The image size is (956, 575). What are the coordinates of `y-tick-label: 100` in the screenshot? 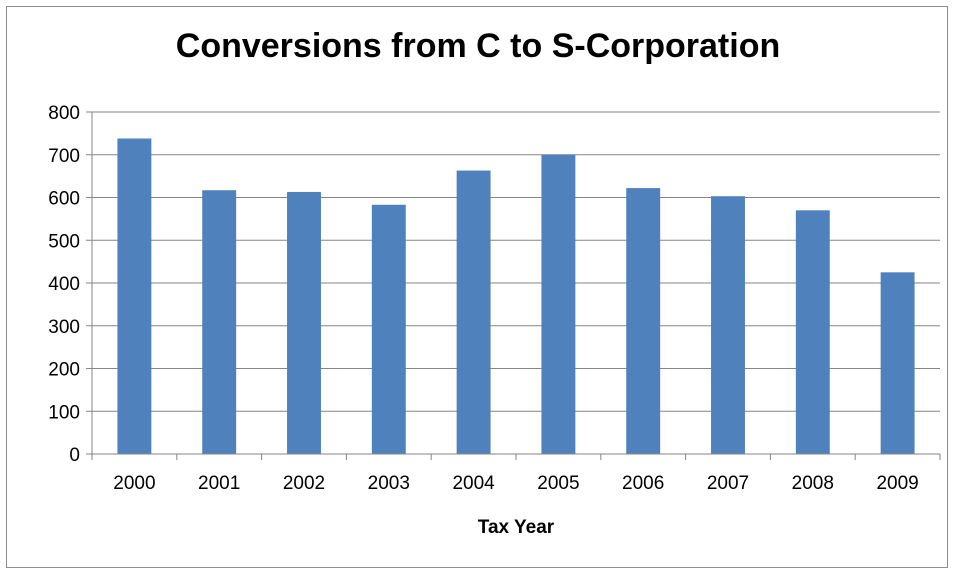 It's located at (64, 412).